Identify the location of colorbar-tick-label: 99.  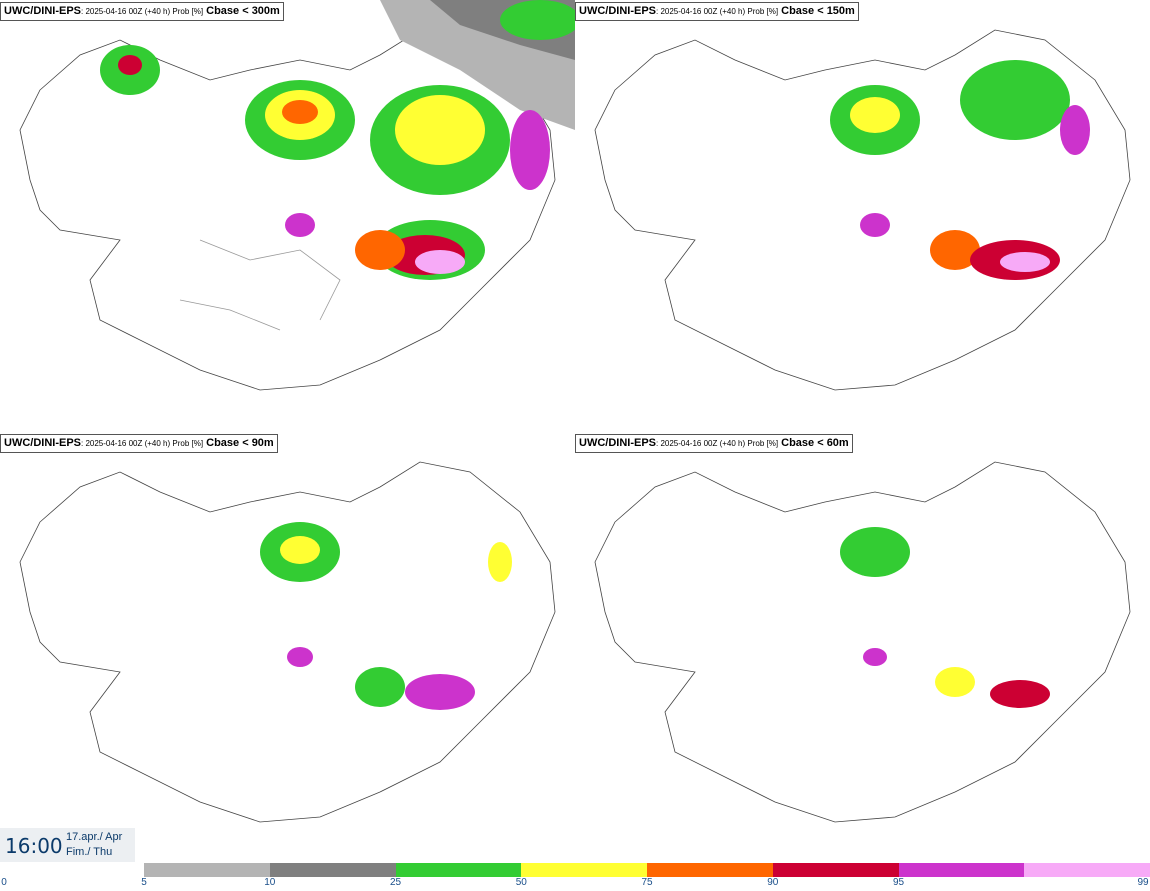
(1143, 882).